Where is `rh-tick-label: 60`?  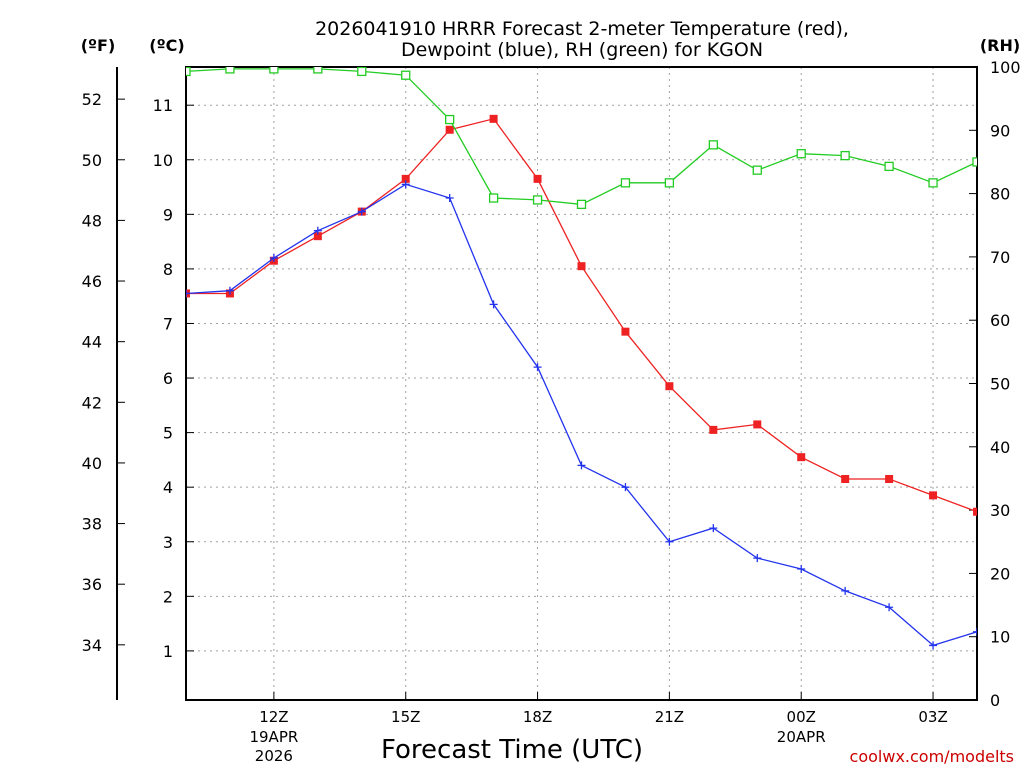
rh-tick-label: 60 is located at coordinates (1000, 320).